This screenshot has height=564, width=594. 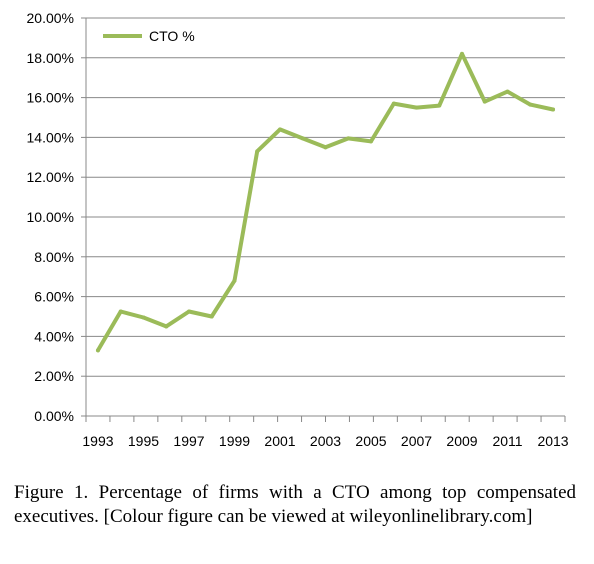 I want to click on x-tick-label: 1993, so click(x=97, y=441).